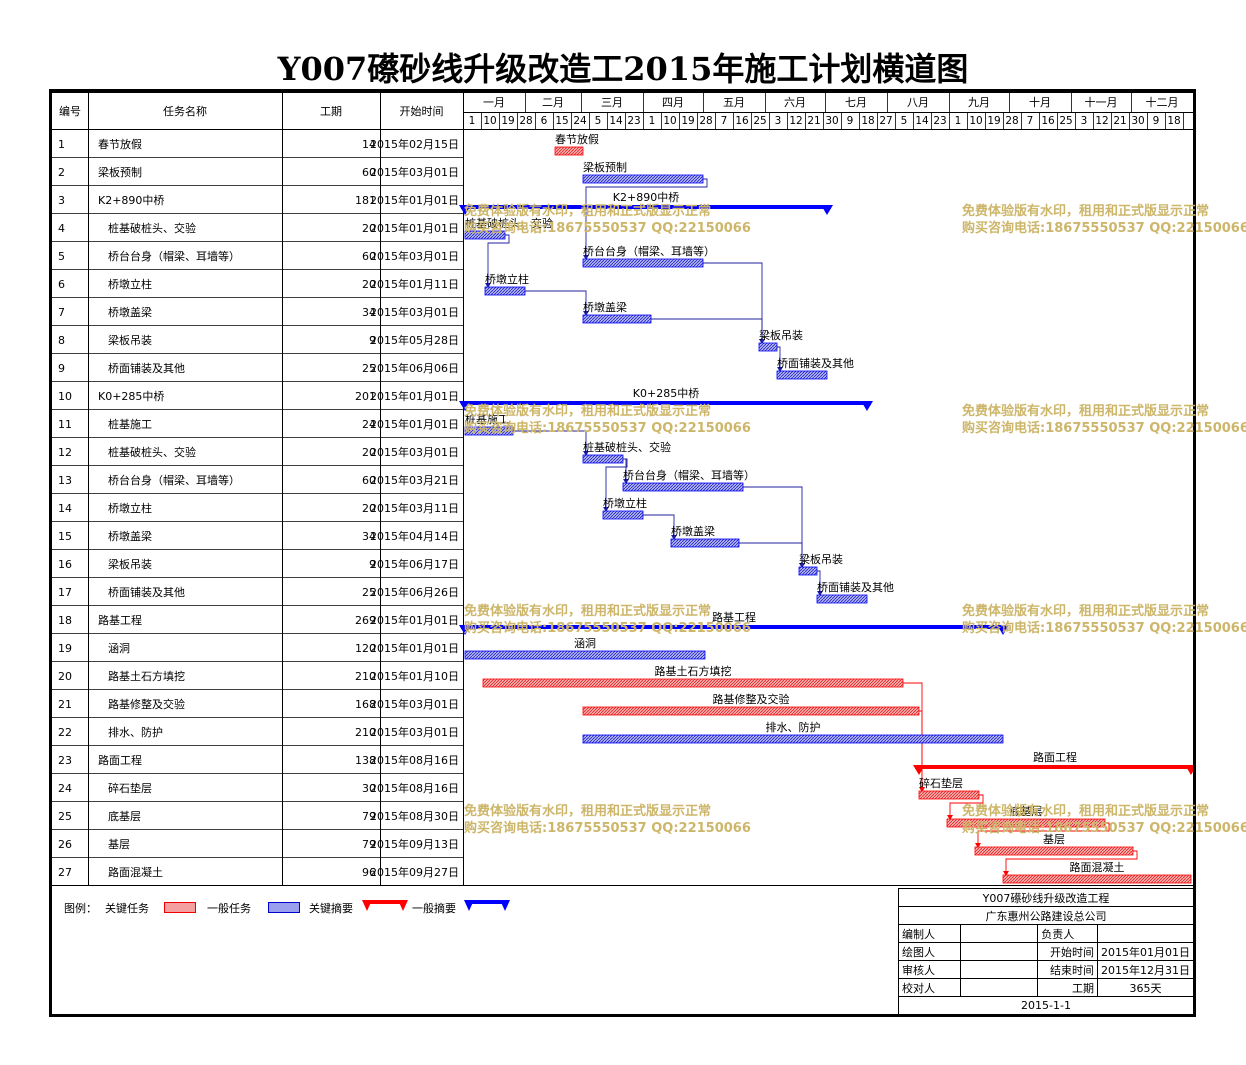 The image size is (1246, 1065). Describe the element at coordinates (580, 121) in the screenshot. I see `day-label: 24` at that location.